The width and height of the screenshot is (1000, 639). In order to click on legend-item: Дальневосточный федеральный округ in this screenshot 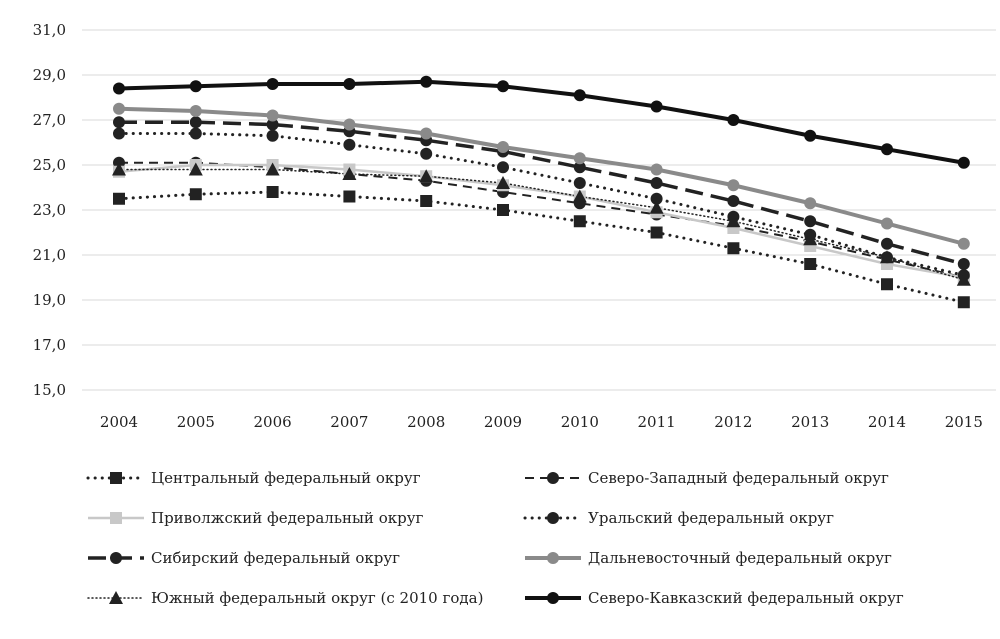, I will do `click(708, 558)`.